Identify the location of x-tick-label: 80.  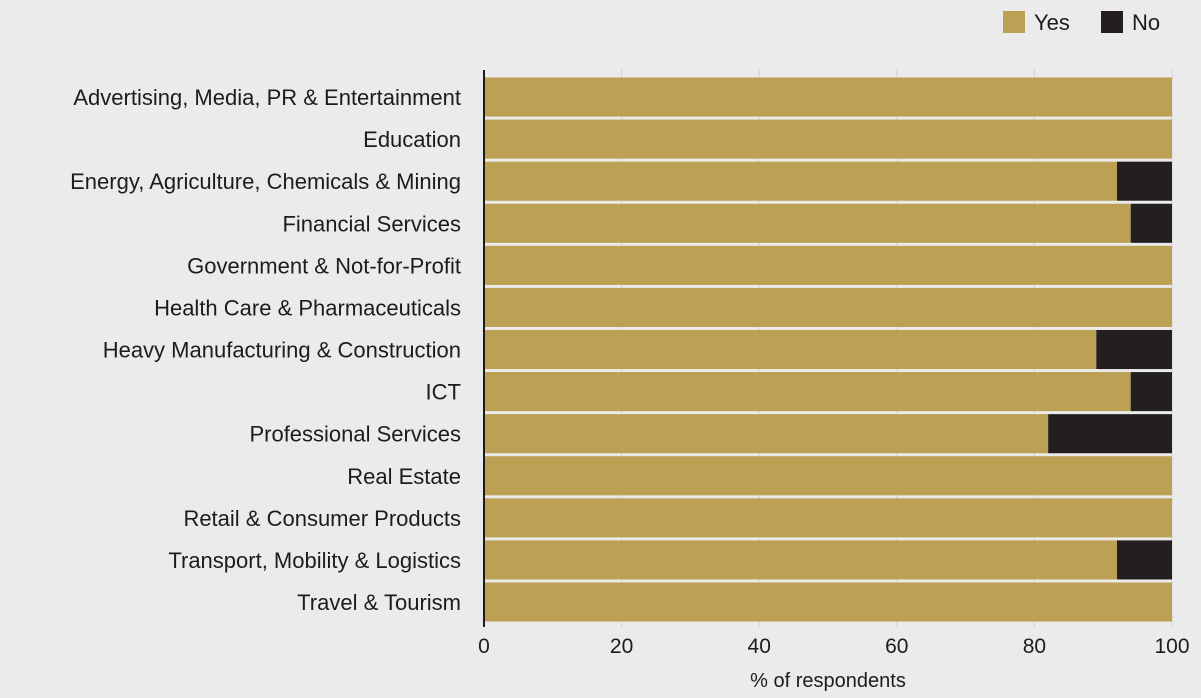
(1034, 646).